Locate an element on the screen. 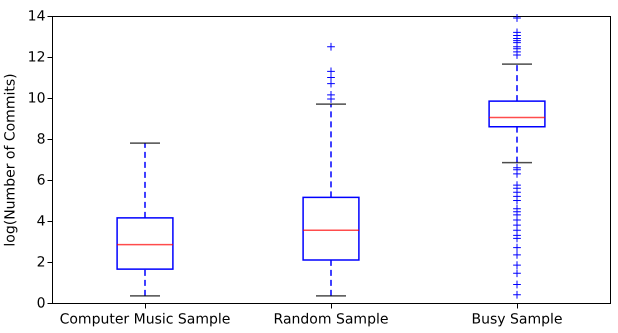 Image resolution: width=618 pixels, height=333 pixels. y-tick-label: 0 is located at coordinates (41, 304).